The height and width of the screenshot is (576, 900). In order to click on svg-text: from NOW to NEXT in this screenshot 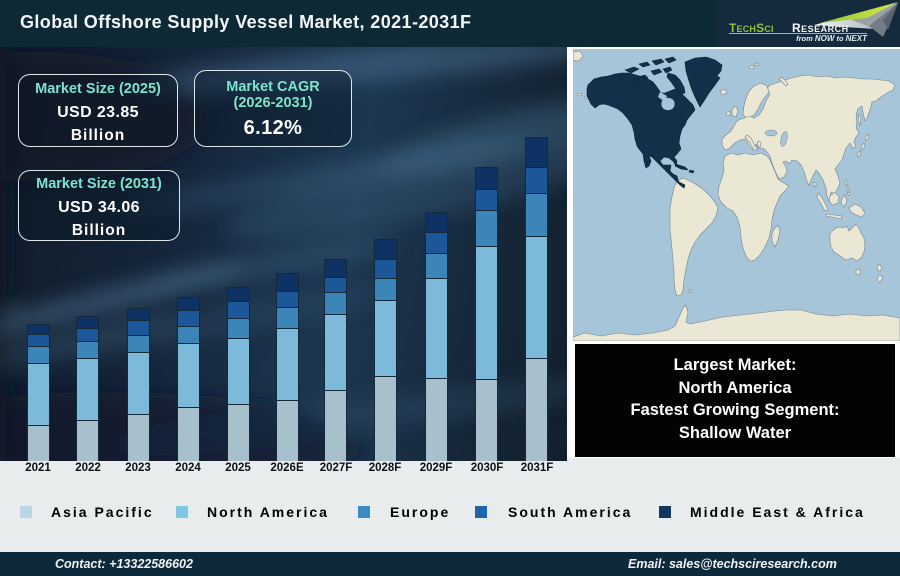, I will do `click(832, 38)`.